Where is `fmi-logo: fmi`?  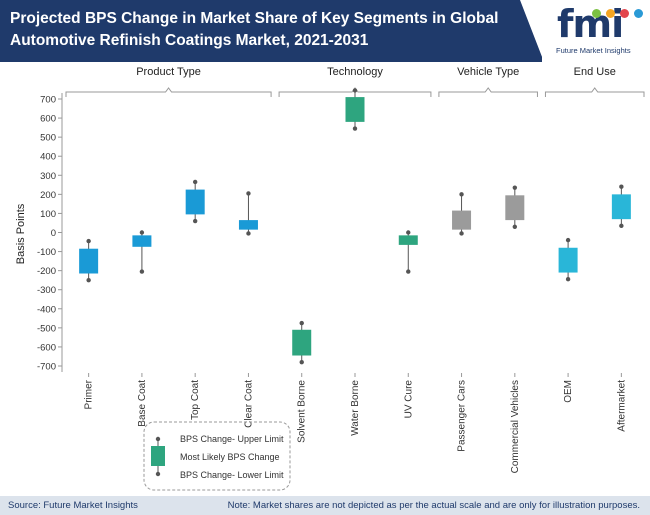 fmi-logo: fmi is located at coordinates (590, 24).